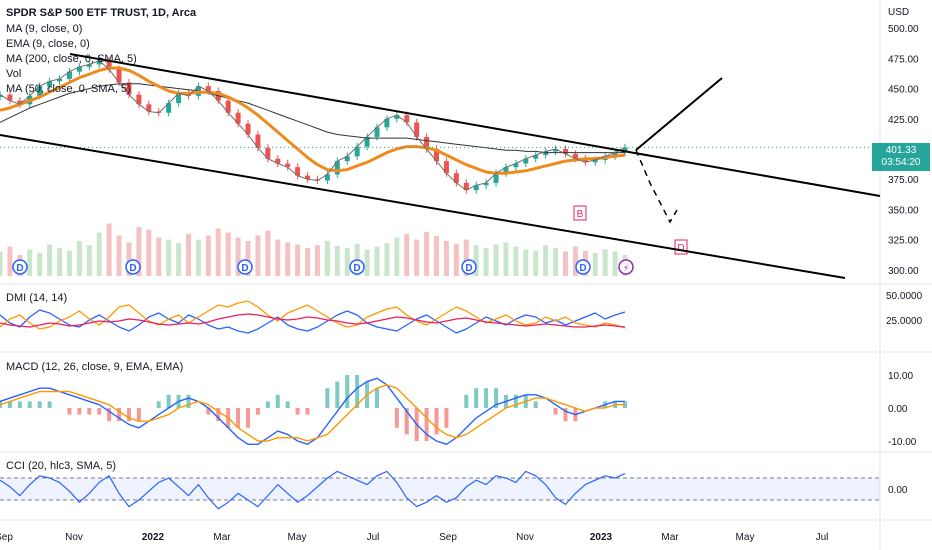 Image resolution: width=932 pixels, height=550 pixels. What do you see at coordinates (903, 180) in the screenshot?
I see `price-tick-label: 375.00` at bounding box center [903, 180].